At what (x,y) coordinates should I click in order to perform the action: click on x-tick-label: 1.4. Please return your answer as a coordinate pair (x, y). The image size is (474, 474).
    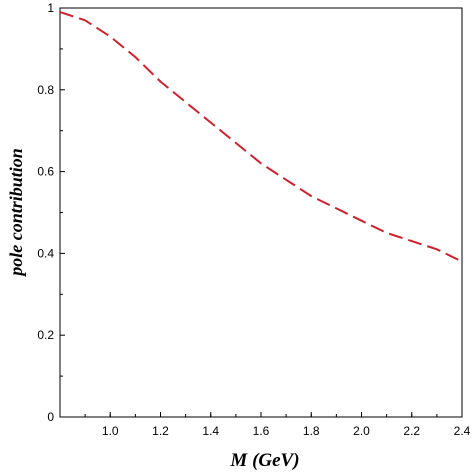
    Looking at the image, I should click on (210, 431).